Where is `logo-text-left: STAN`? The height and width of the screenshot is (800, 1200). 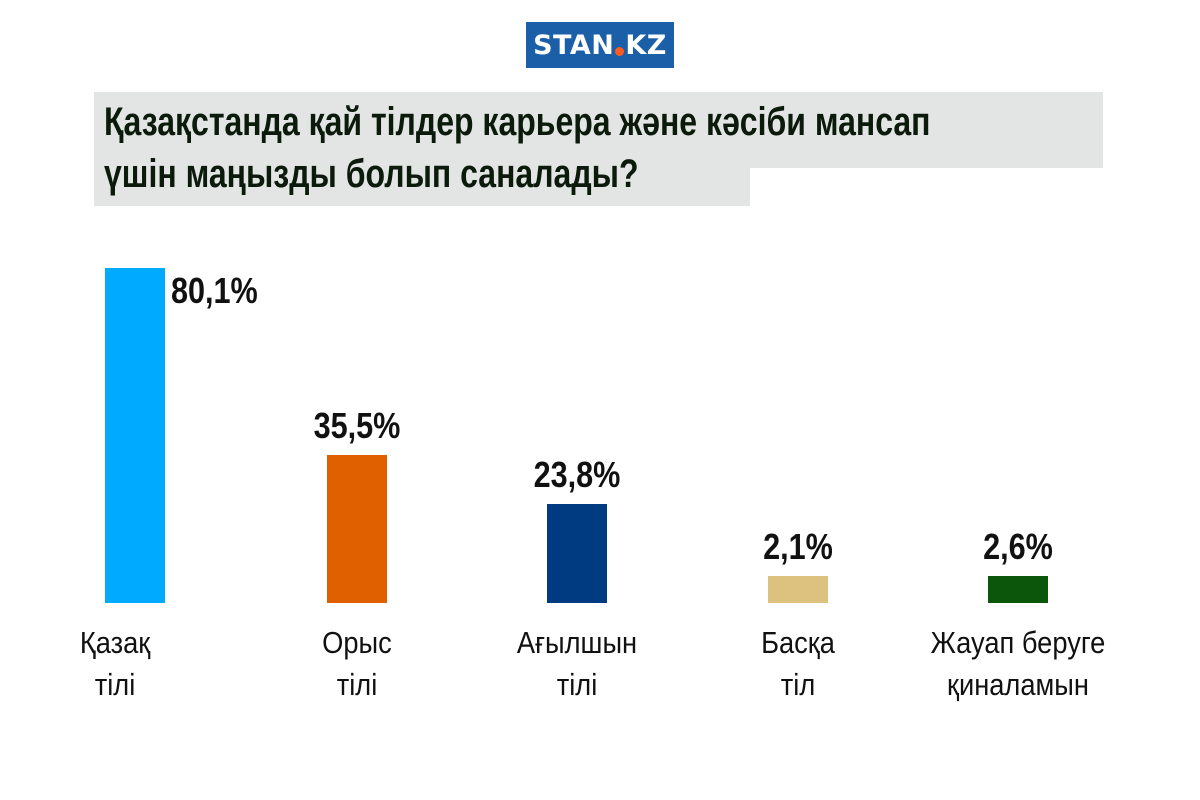 logo-text-left: STAN is located at coordinates (574, 45).